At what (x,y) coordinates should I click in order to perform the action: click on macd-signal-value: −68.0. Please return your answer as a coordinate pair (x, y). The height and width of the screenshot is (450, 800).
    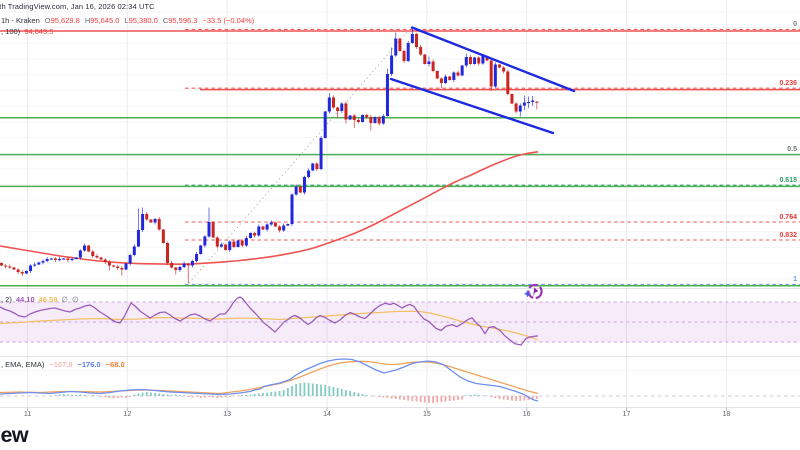
    Looking at the image, I should click on (115, 364).